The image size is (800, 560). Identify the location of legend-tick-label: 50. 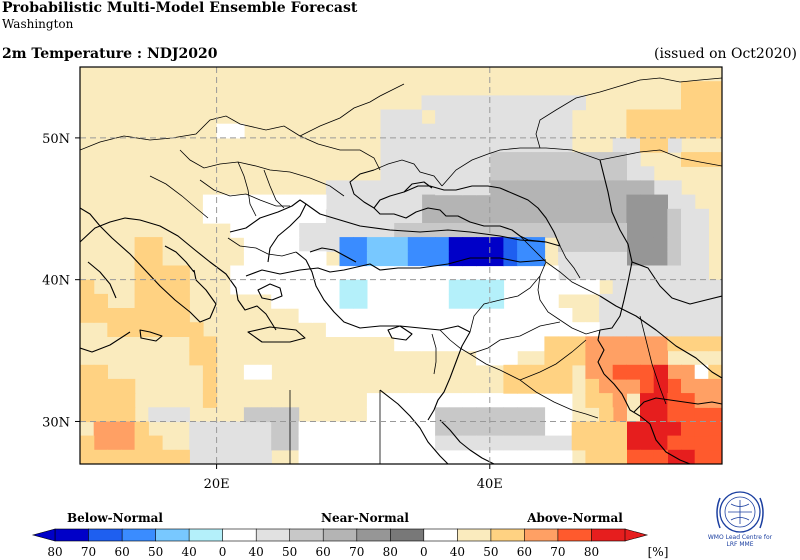
(491, 552).